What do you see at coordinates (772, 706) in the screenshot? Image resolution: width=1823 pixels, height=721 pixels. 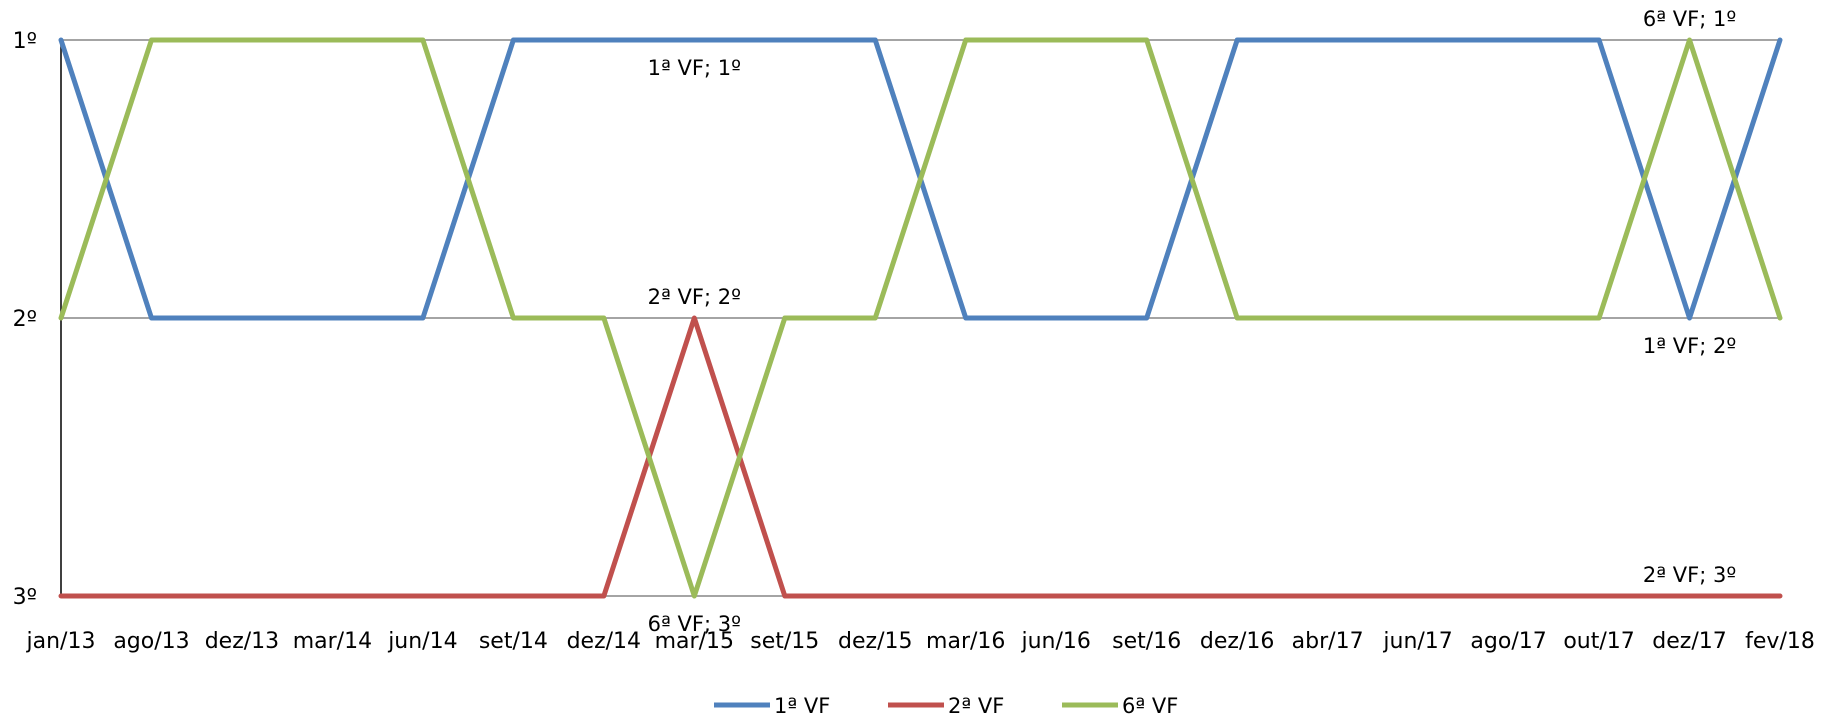 I see `legend-item: 1ª VF` at bounding box center [772, 706].